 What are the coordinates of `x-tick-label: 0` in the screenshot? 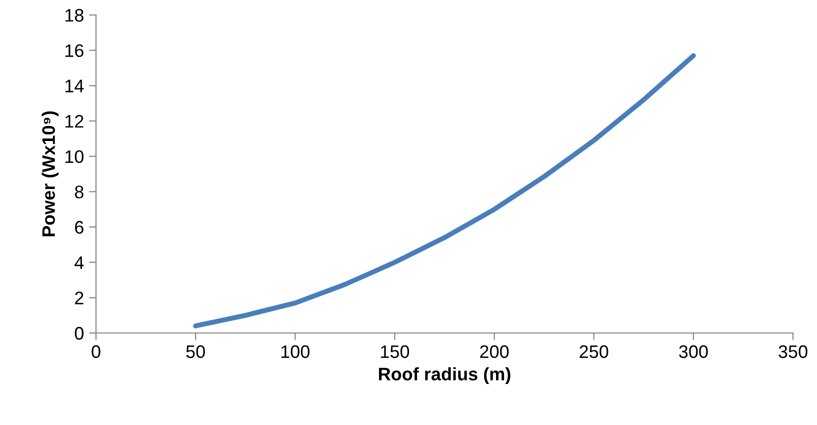 It's located at (96, 351).